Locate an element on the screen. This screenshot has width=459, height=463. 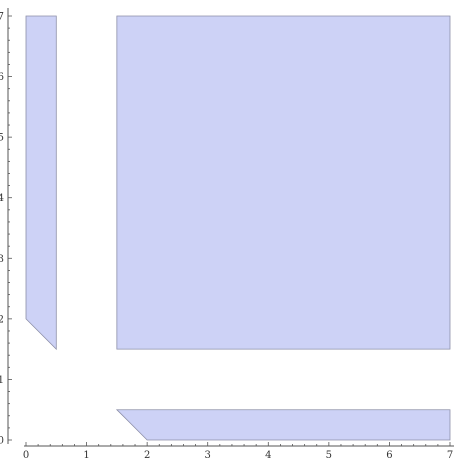
x-tick-label: 2 is located at coordinates (147, 455).